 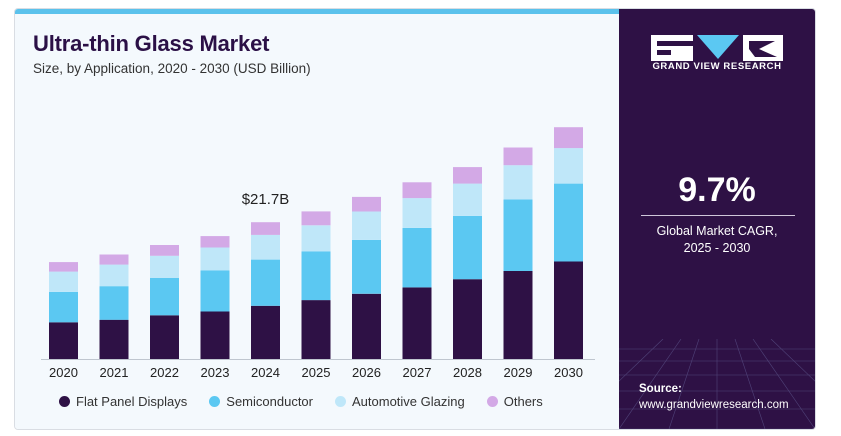 I want to click on grid-decoration, so click(x=717, y=384).